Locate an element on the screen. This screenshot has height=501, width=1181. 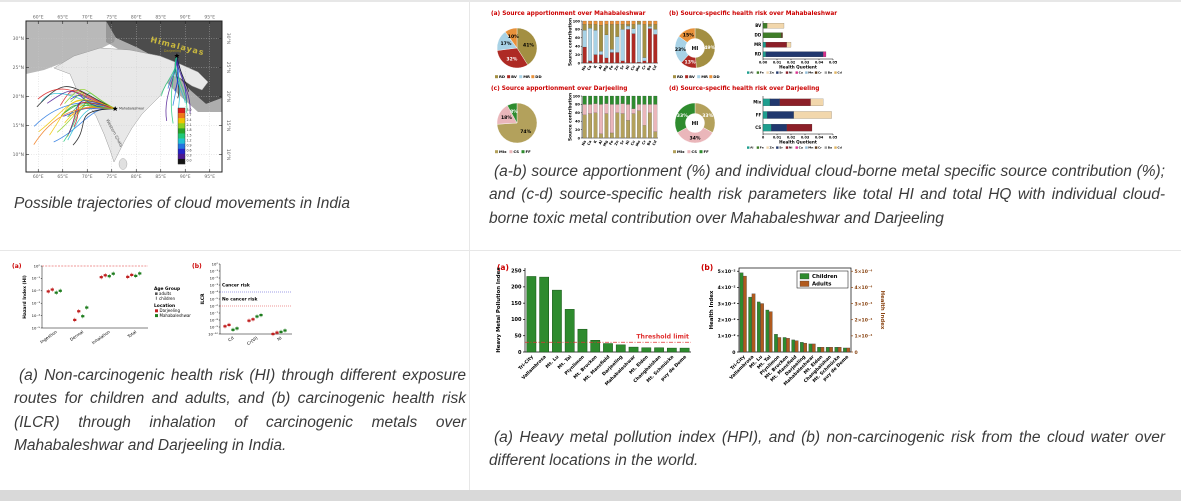
svg-text: 10⁰ is located at coordinates (37, 265).